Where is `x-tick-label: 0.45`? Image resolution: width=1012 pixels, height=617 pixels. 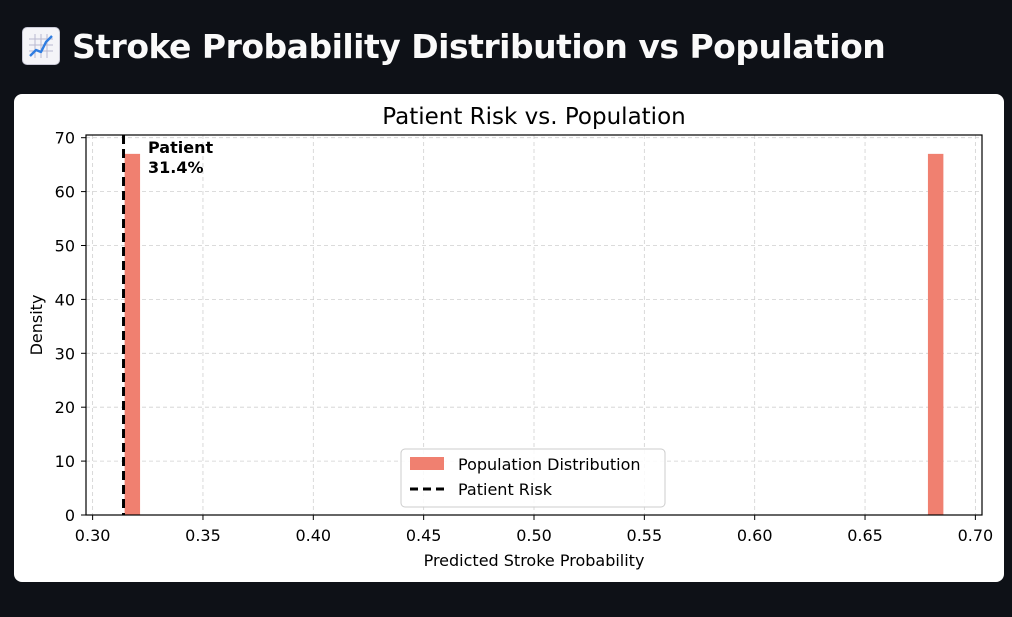 x-tick-label: 0.45 is located at coordinates (424, 535).